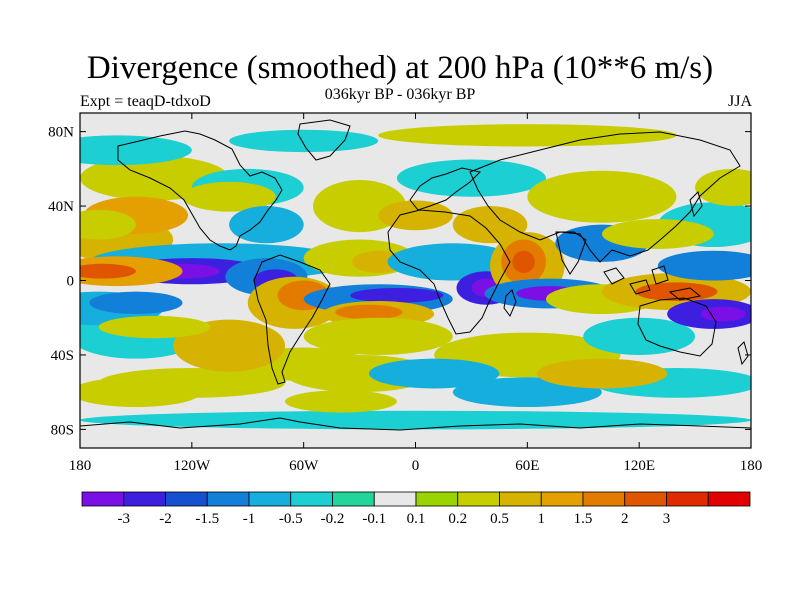  Describe the element at coordinates (71, 282) in the screenshot. I see `lat-tick-label: 0` at that location.